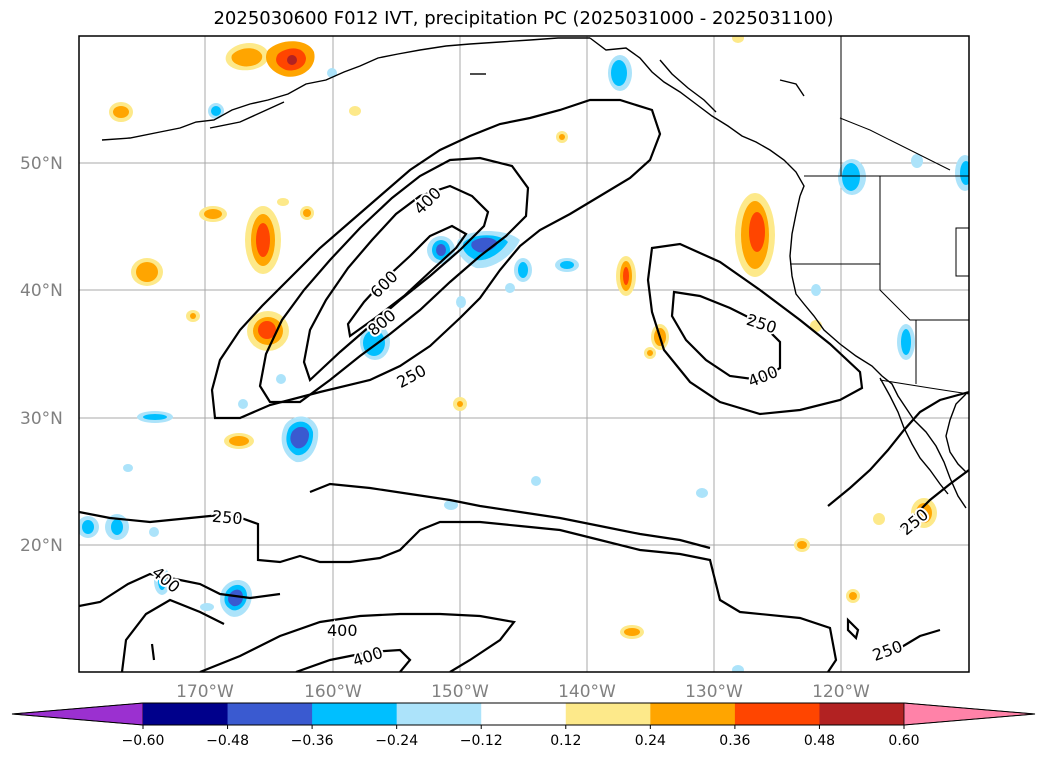 Image resolution: width=1047 pixels, height=765 pixels. What do you see at coordinates (565, 741) in the screenshot?
I see `colorbar-tick-label: 0.12` at bounding box center [565, 741].